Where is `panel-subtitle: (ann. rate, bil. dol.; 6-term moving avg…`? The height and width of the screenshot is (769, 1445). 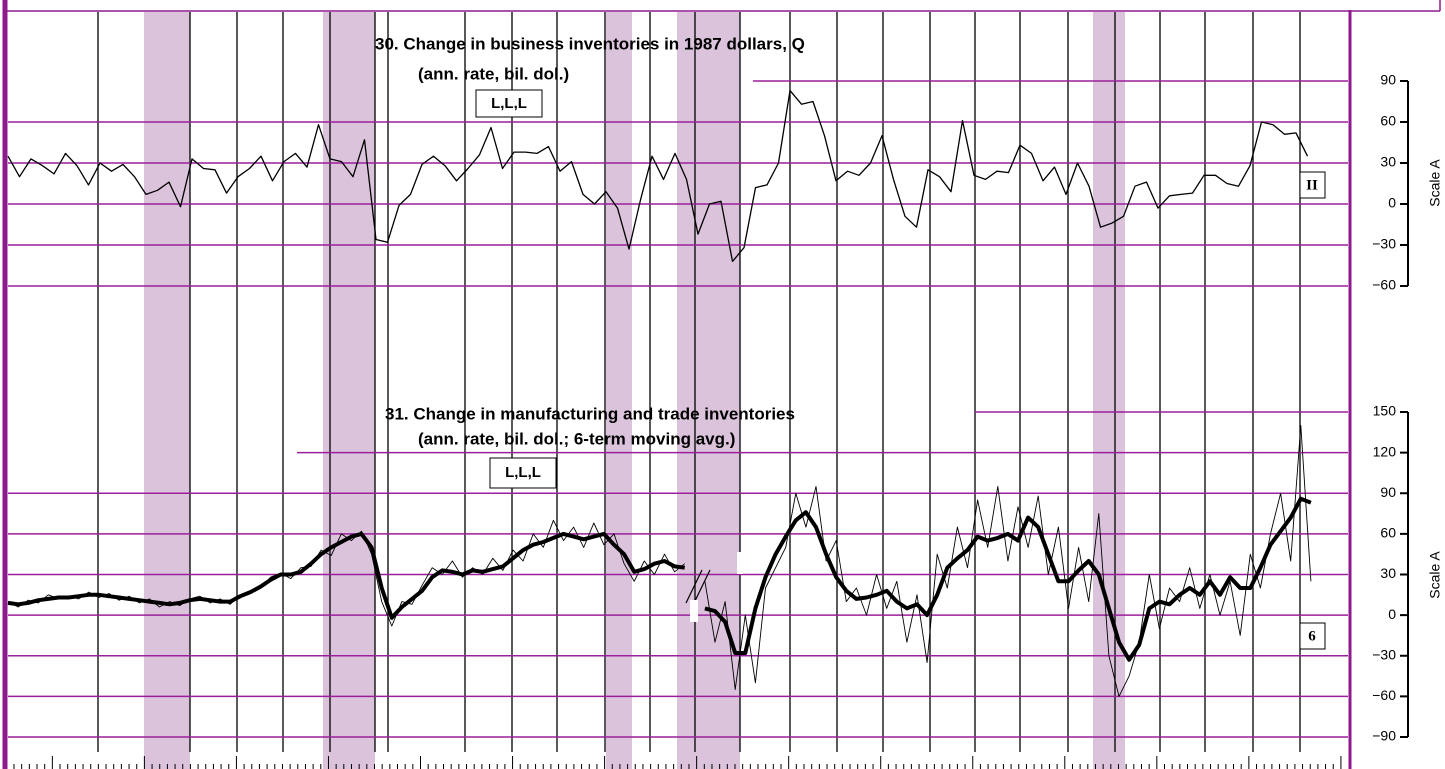
panel-subtitle: (ann. rate, bil. dol.; 6-term moving avg… is located at coordinates (576, 438).